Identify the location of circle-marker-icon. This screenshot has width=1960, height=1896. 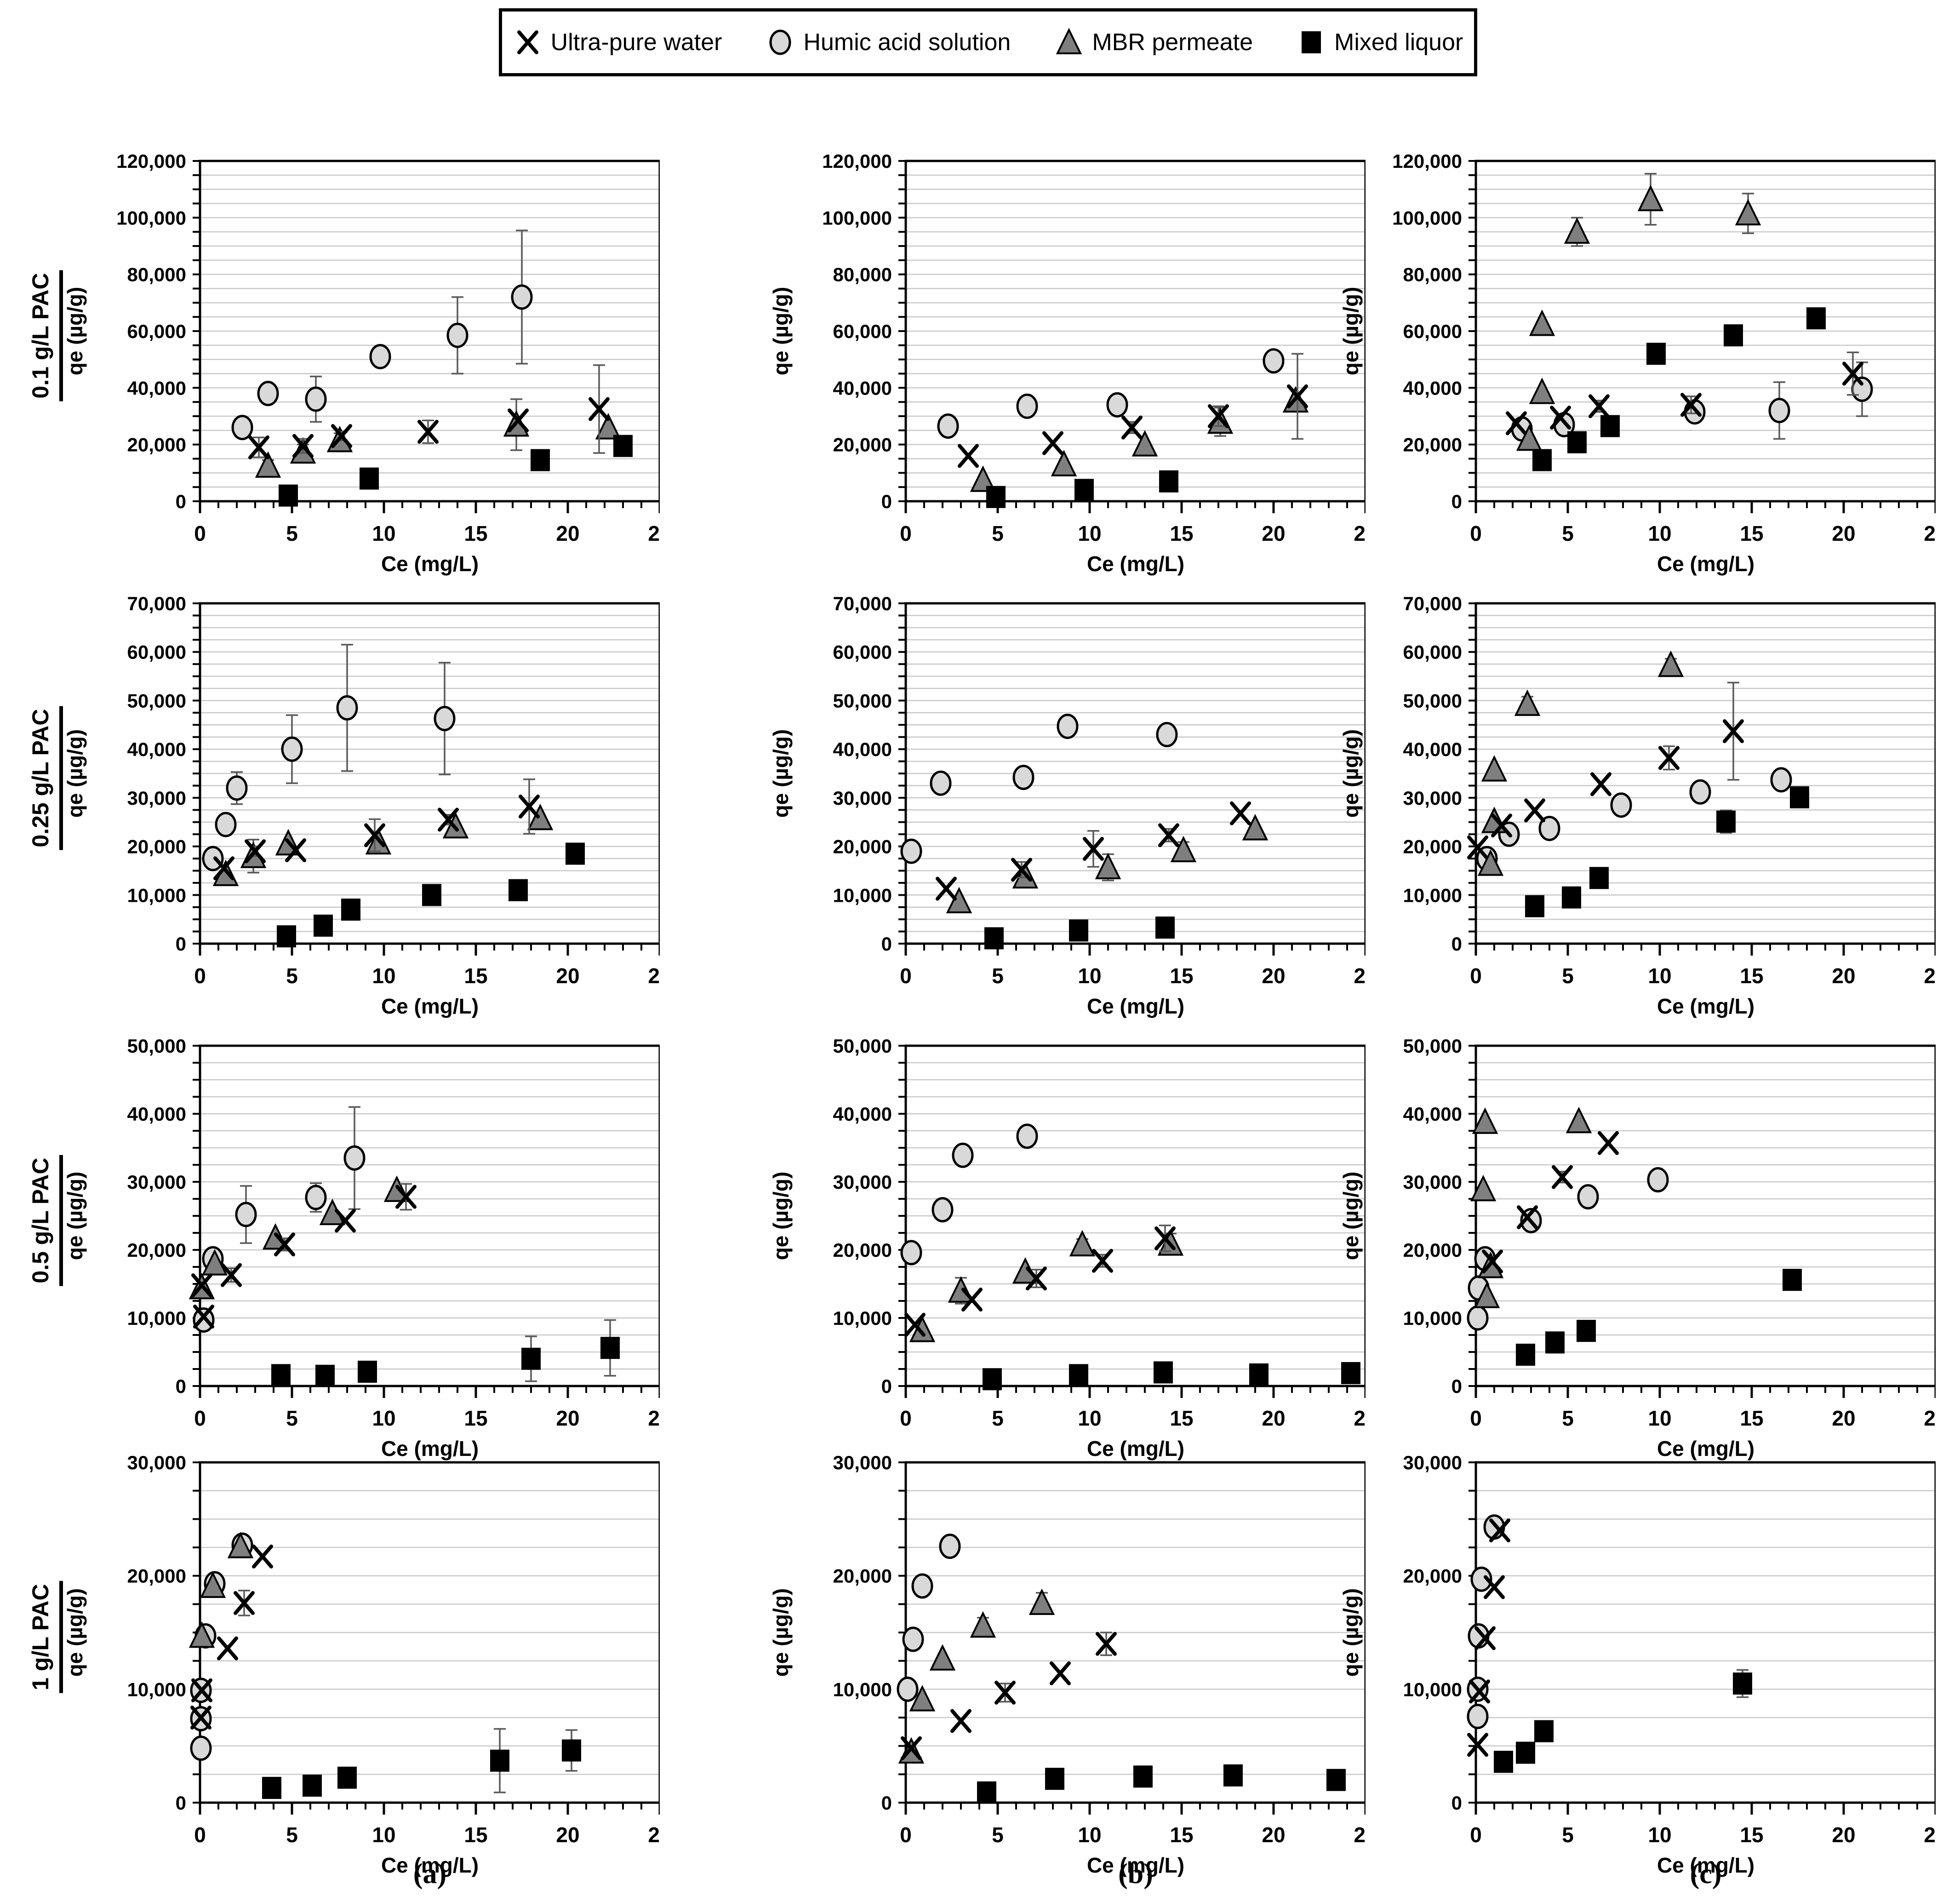
(780, 42).